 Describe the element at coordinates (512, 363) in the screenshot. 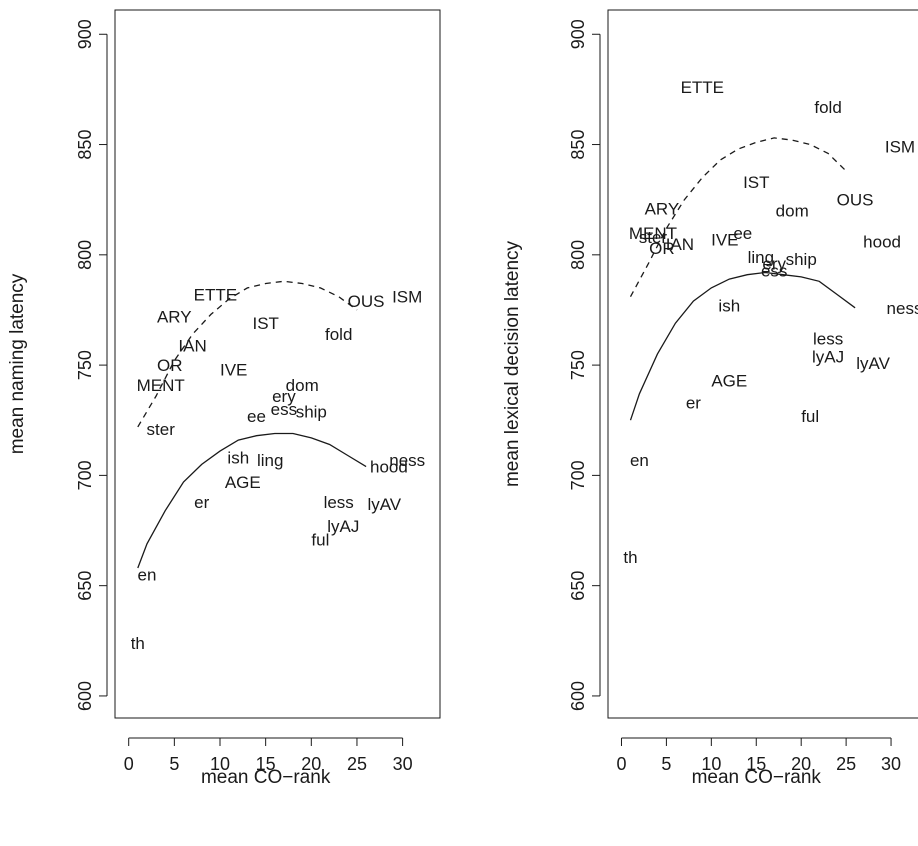

I see `y-axis-label: mean lexical decision latency` at that location.